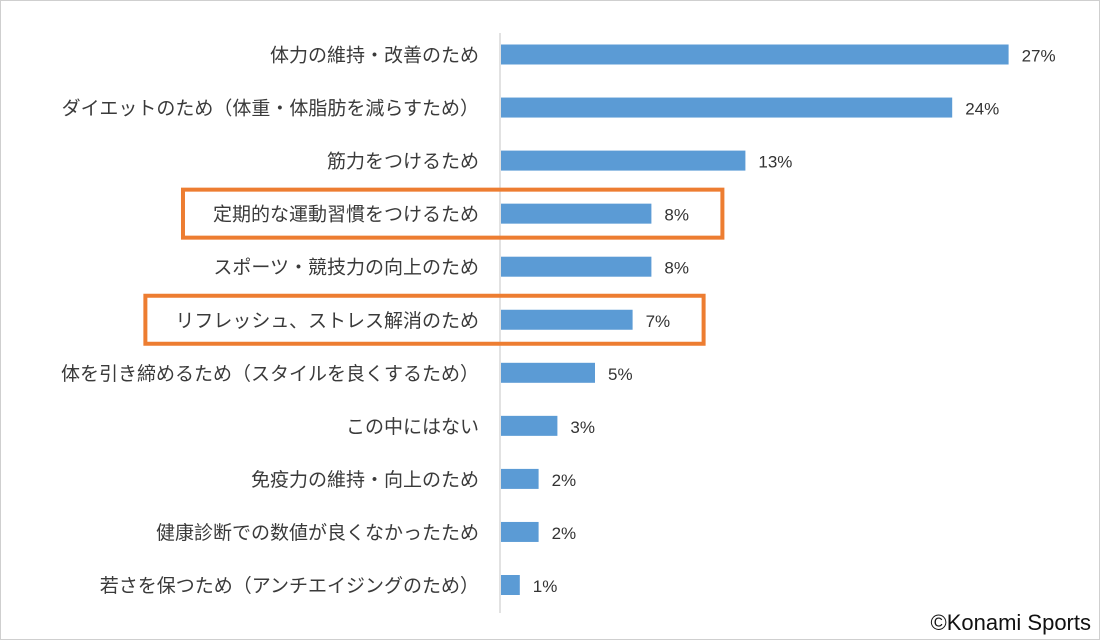 The image size is (1100, 641). What do you see at coordinates (365, 480) in the screenshot?
I see `category-label: 免疫力の維持・向上のため` at bounding box center [365, 480].